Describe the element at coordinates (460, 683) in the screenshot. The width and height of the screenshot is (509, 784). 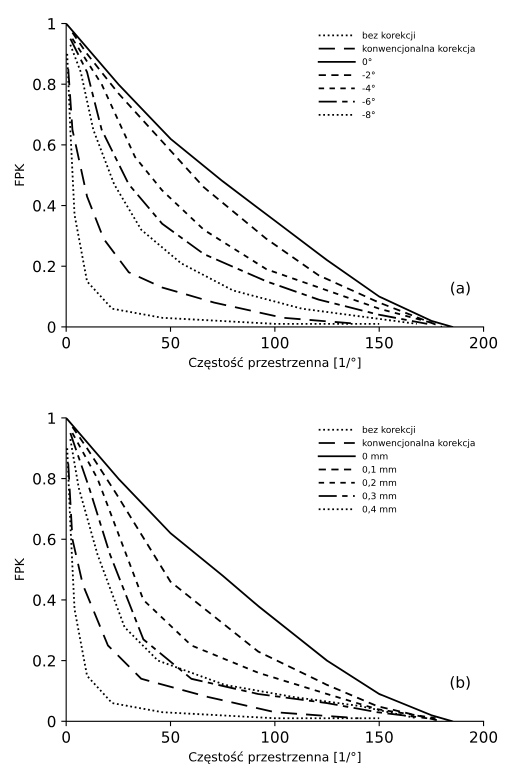
I see `annotation: (b)` at that location.